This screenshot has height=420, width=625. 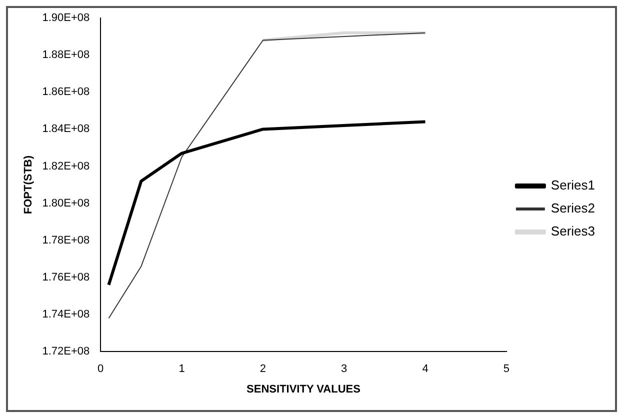 What do you see at coordinates (66, 278) in the screenshot?
I see `y-tick-label: 1.76E+08` at bounding box center [66, 278].